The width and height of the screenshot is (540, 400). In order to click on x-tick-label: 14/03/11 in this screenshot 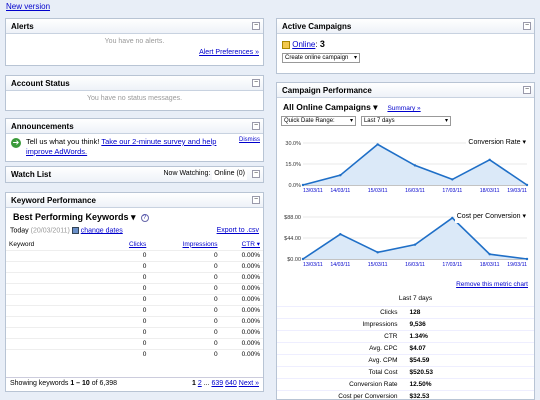, I will do `click(340, 265)`.